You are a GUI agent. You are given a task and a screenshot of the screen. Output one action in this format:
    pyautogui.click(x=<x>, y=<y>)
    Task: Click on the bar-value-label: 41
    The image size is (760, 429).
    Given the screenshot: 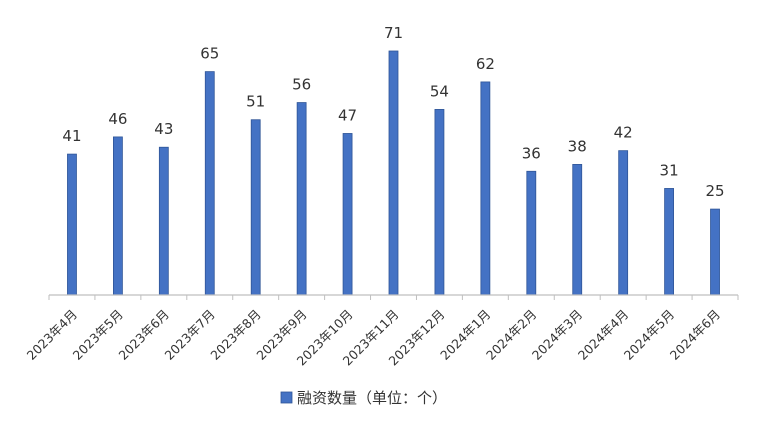 What is the action you would take?
    pyautogui.click(x=71, y=136)
    